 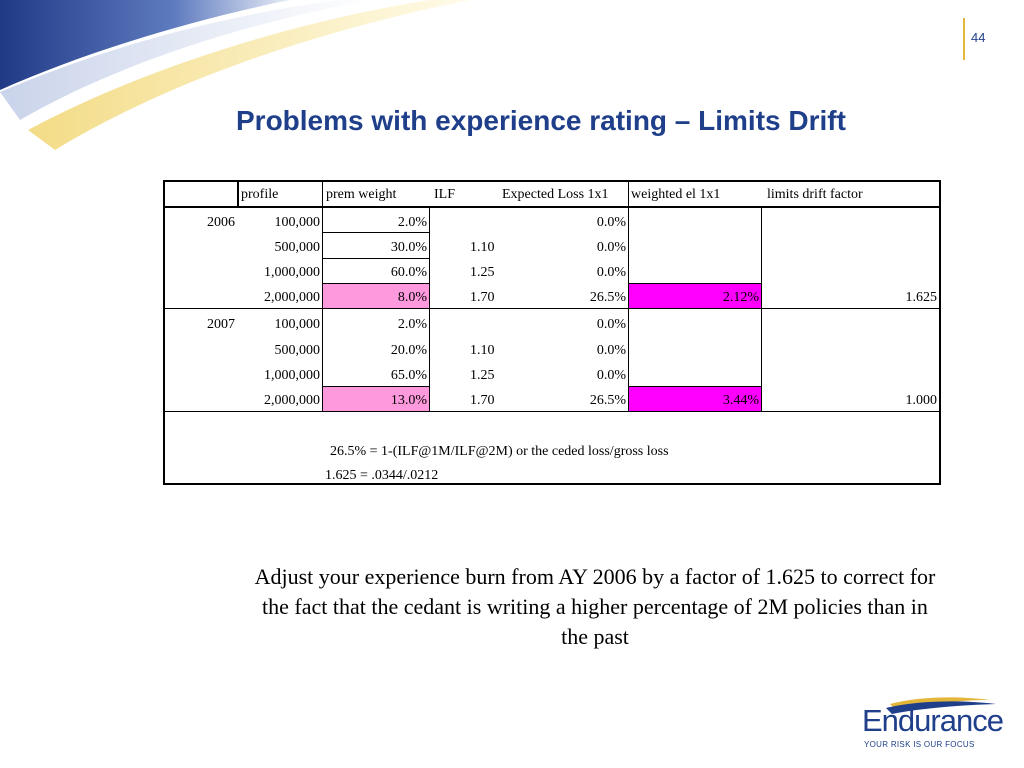 What do you see at coordinates (552, 207) in the screenshot?
I see `header-divider` at bounding box center [552, 207].